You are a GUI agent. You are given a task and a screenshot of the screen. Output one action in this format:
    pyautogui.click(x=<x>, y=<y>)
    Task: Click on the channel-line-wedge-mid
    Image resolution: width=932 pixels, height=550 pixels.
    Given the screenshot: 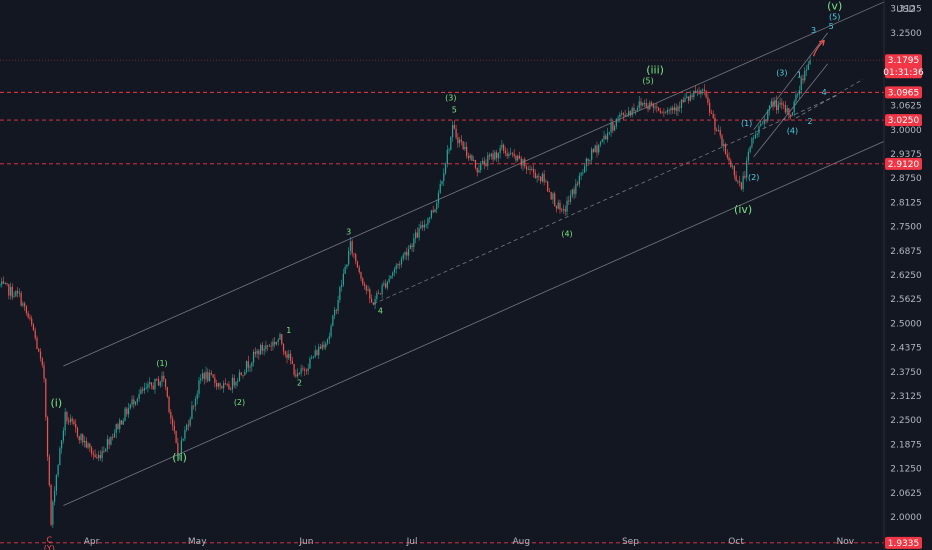 What is the action you would take?
    pyautogui.click(x=829, y=99)
    